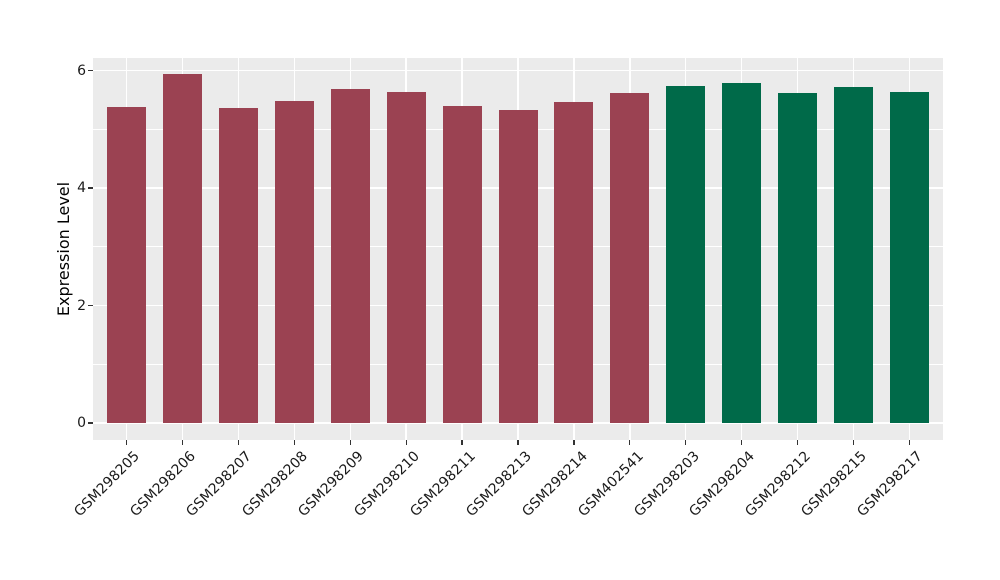  What do you see at coordinates (81, 305) in the screenshot?
I see `y-tick-label: 2` at bounding box center [81, 305].